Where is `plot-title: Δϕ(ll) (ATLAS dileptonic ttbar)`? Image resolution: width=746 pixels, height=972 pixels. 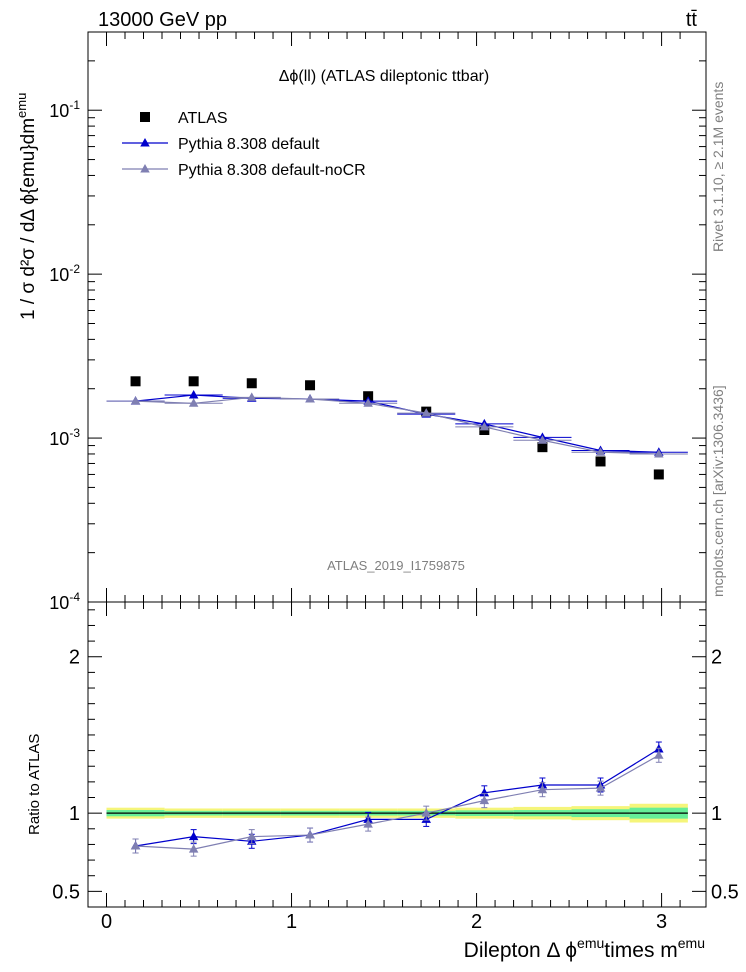 plot-title: Δϕ(ll) (ATLAS dileptonic ttbar) is located at coordinates (384, 76).